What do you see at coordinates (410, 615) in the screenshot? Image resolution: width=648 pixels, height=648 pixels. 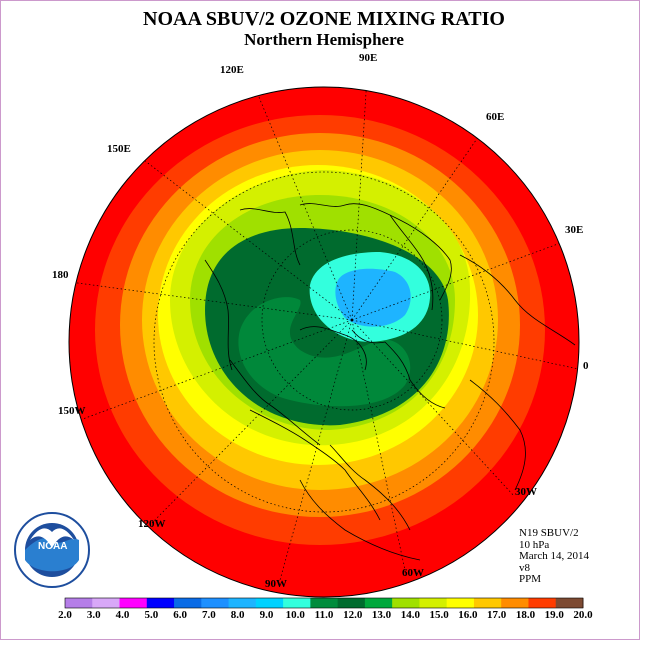 I see `colorbar-tick-label: 14.0` at bounding box center [410, 615].